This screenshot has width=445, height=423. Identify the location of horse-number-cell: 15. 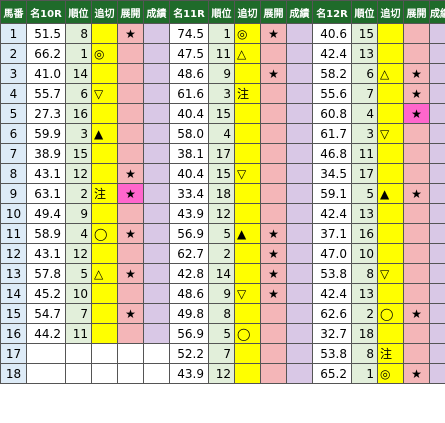
(13, 313).